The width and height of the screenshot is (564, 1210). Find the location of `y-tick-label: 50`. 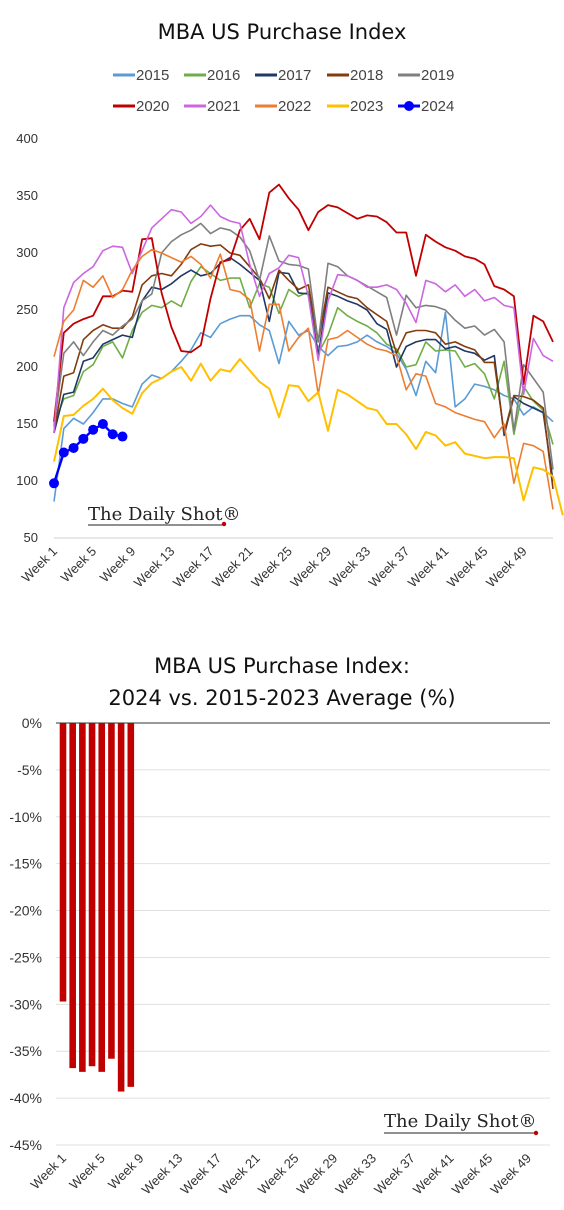

y-tick-label: 50 is located at coordinates (31, 537).